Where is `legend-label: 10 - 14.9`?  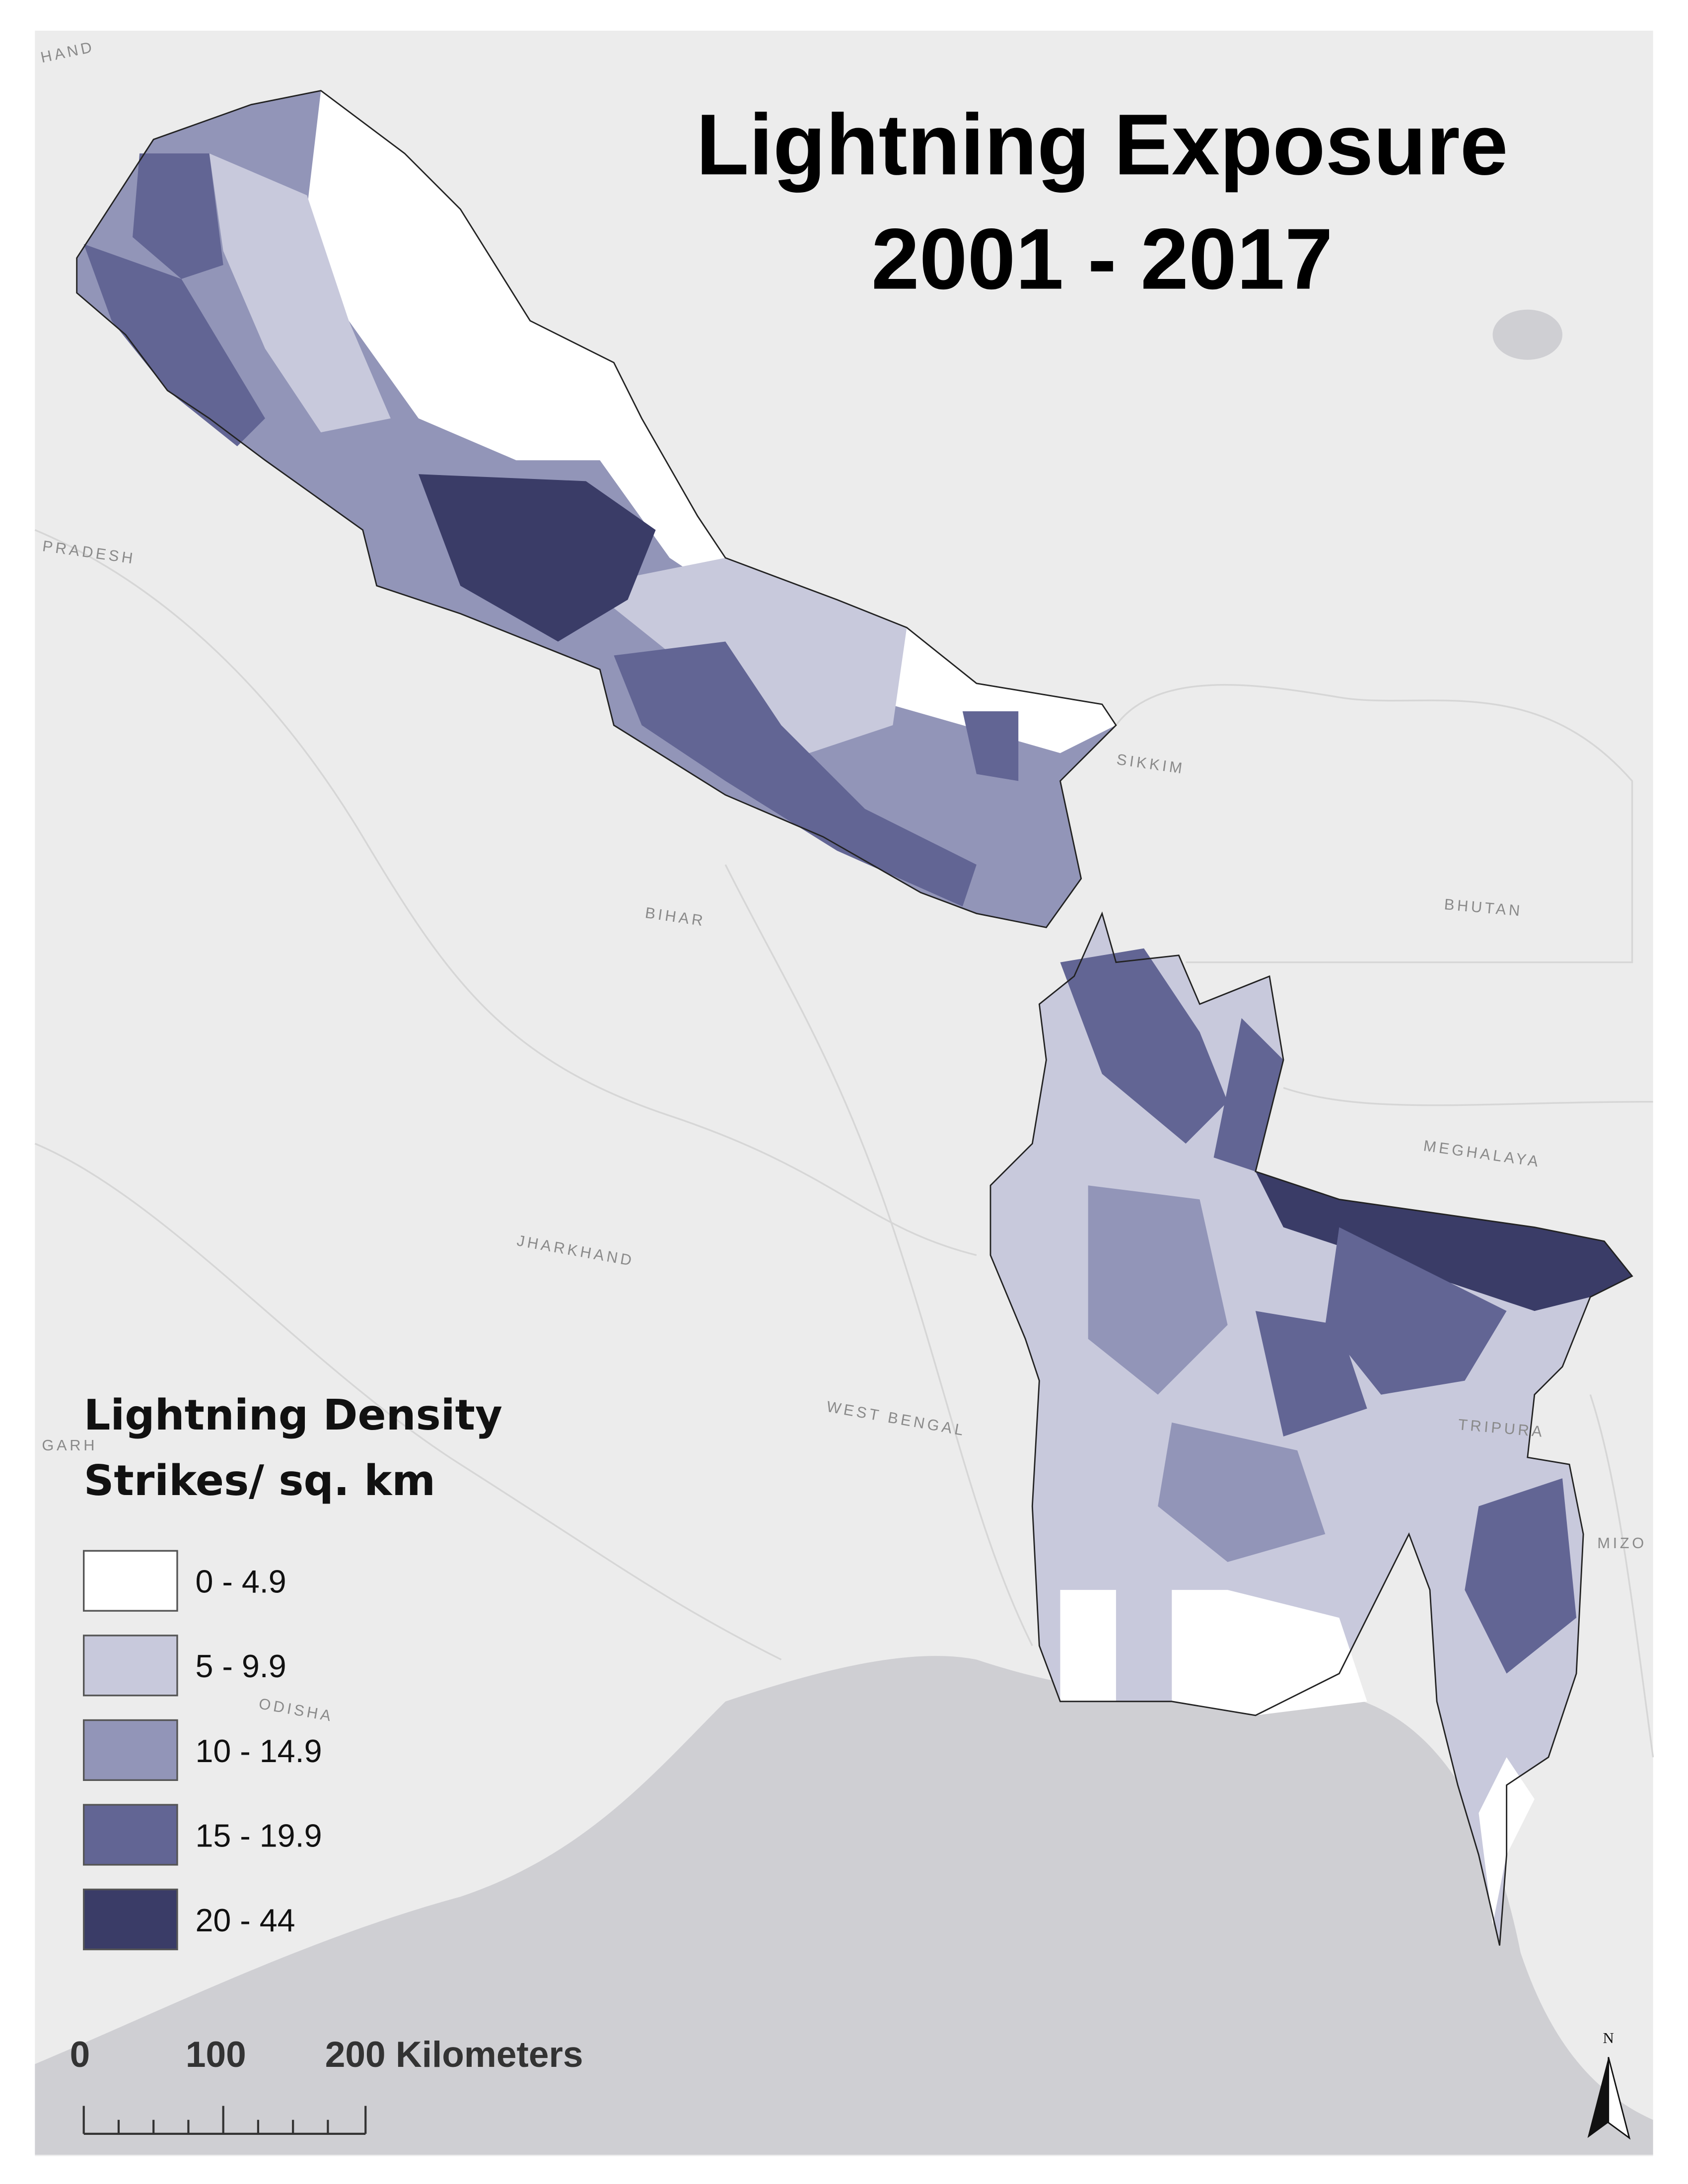
legend-label: 10 - 14.9 is located at coordinates (258, 1751).